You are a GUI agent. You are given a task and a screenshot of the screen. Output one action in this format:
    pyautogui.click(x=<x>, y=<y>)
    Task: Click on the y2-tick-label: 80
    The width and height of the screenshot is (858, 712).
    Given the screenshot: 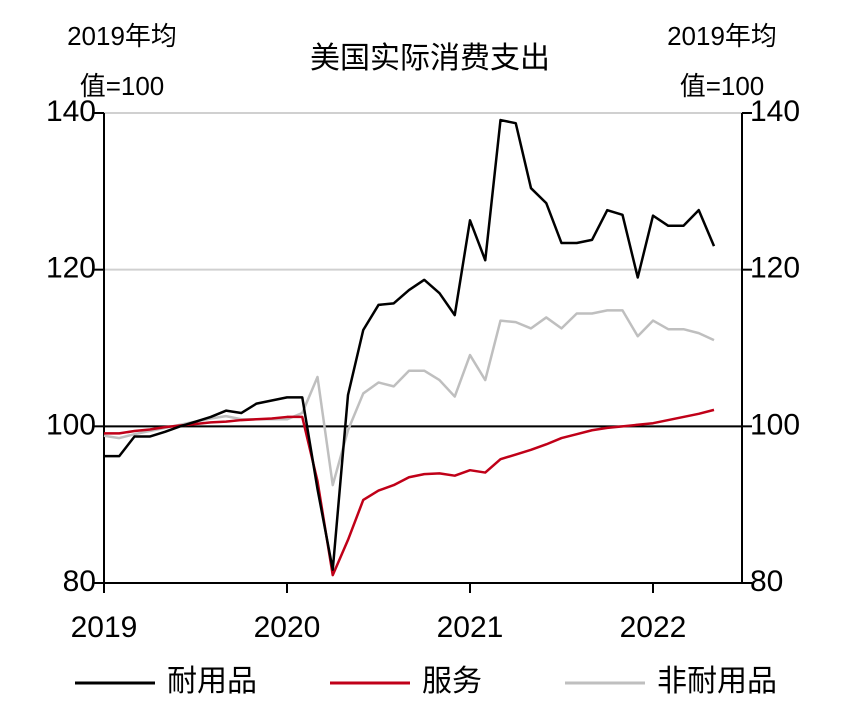 What is the action you would take?
    pyautogui.click(x=766, y=581)
    